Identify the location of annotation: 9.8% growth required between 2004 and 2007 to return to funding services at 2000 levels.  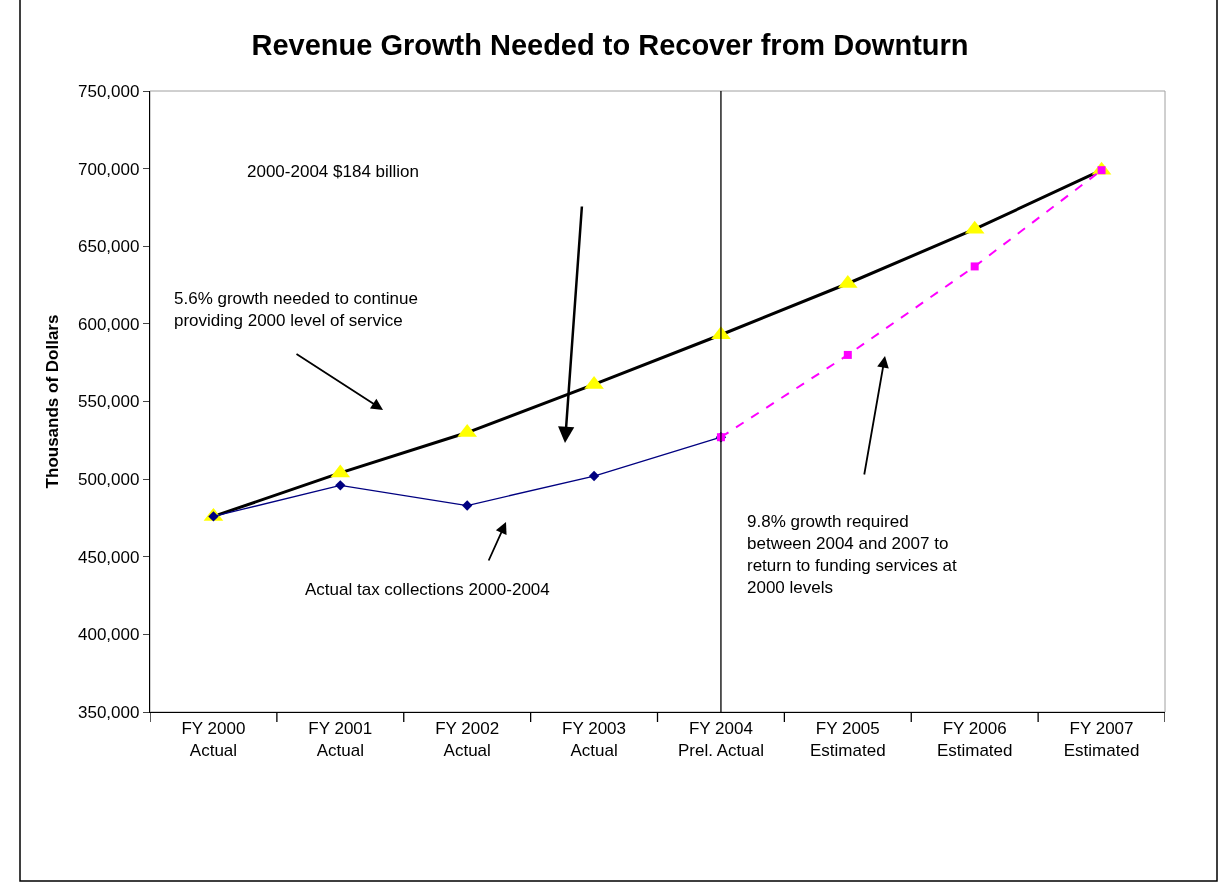
(852, 555).